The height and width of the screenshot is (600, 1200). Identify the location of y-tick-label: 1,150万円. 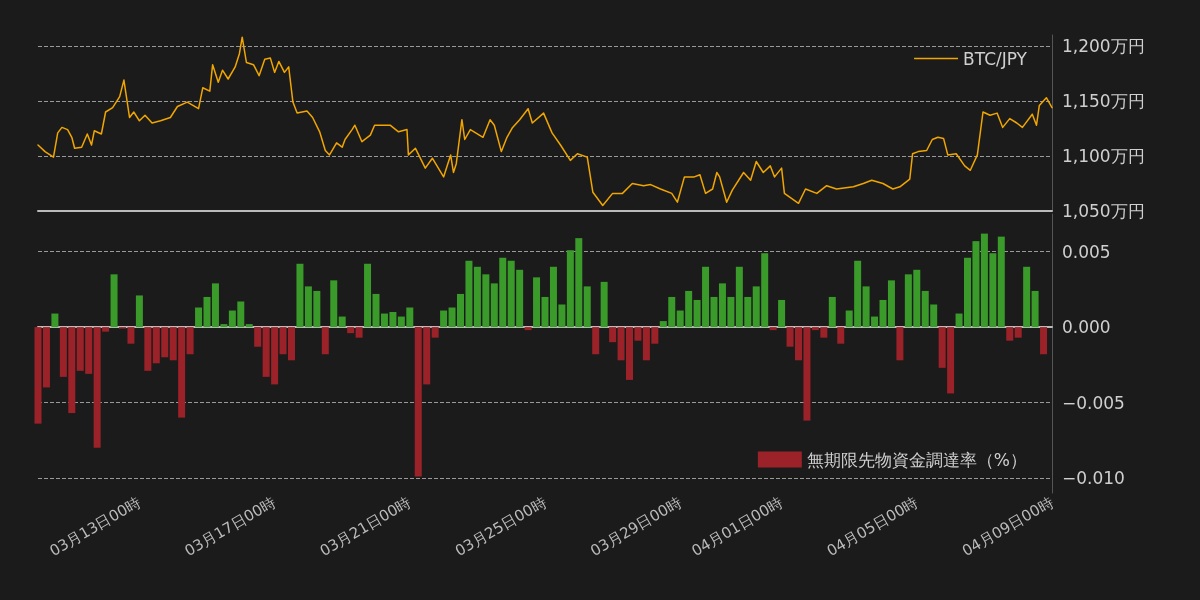
(1103, 101).